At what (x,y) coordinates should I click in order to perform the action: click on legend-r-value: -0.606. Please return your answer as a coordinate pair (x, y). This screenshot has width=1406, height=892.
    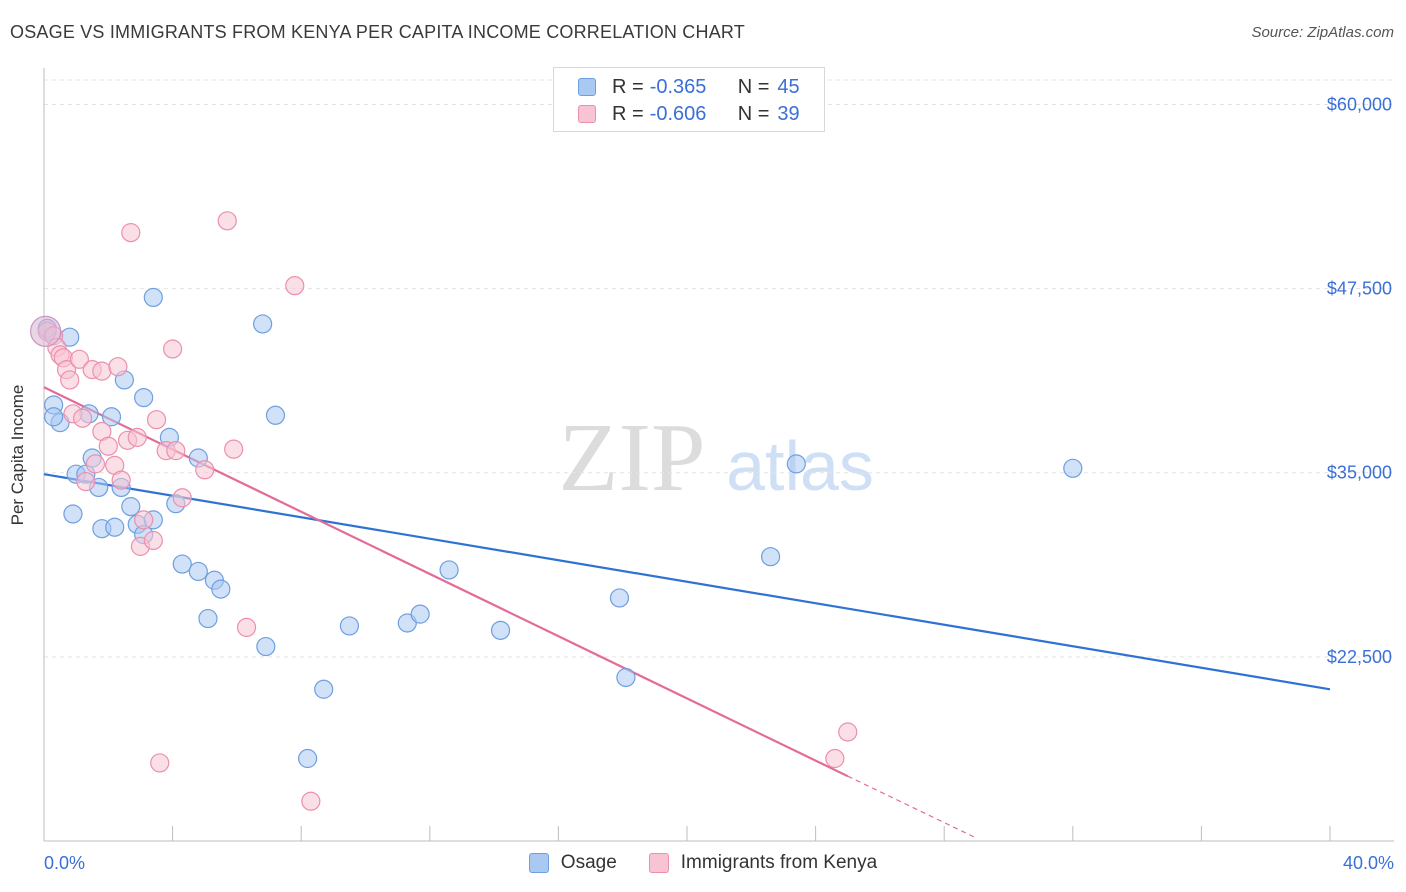
    Looking at the image, I should click on (678, 113).